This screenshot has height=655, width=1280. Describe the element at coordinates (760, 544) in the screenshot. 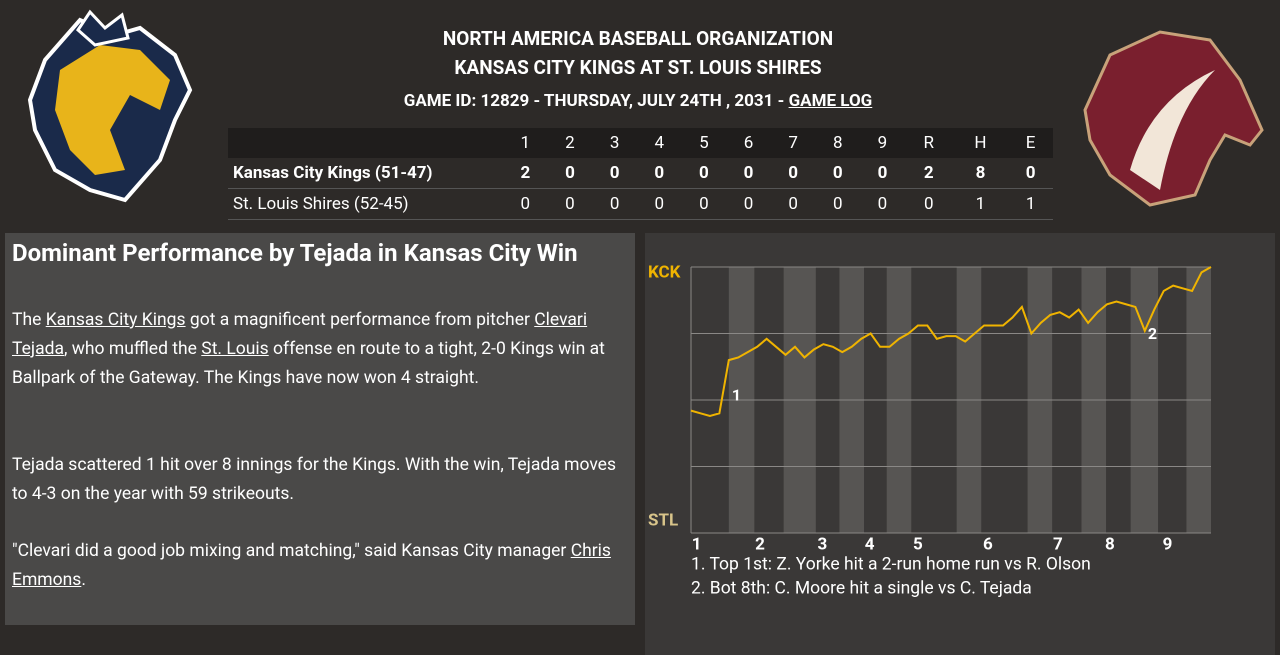

I see `x-tick-label: 2` at that location.